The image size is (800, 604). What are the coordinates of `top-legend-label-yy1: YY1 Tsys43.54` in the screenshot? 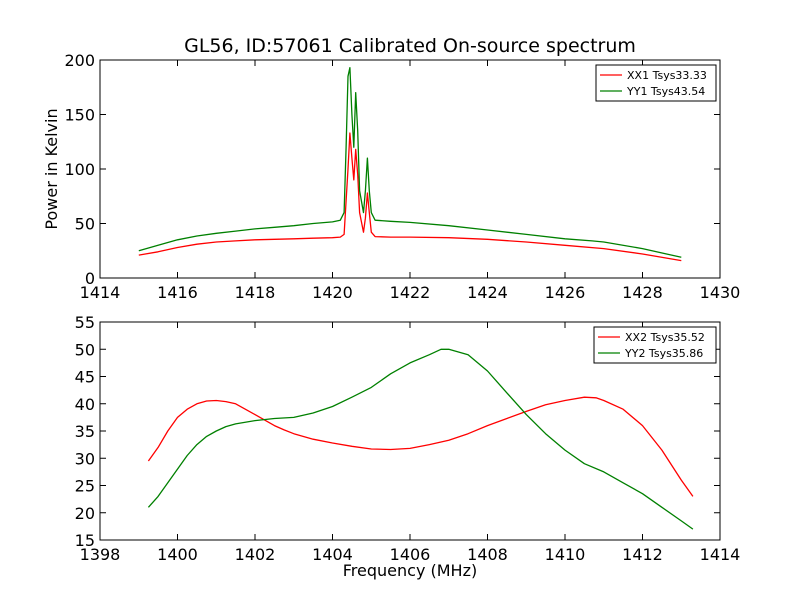 It's located at (665, 91).